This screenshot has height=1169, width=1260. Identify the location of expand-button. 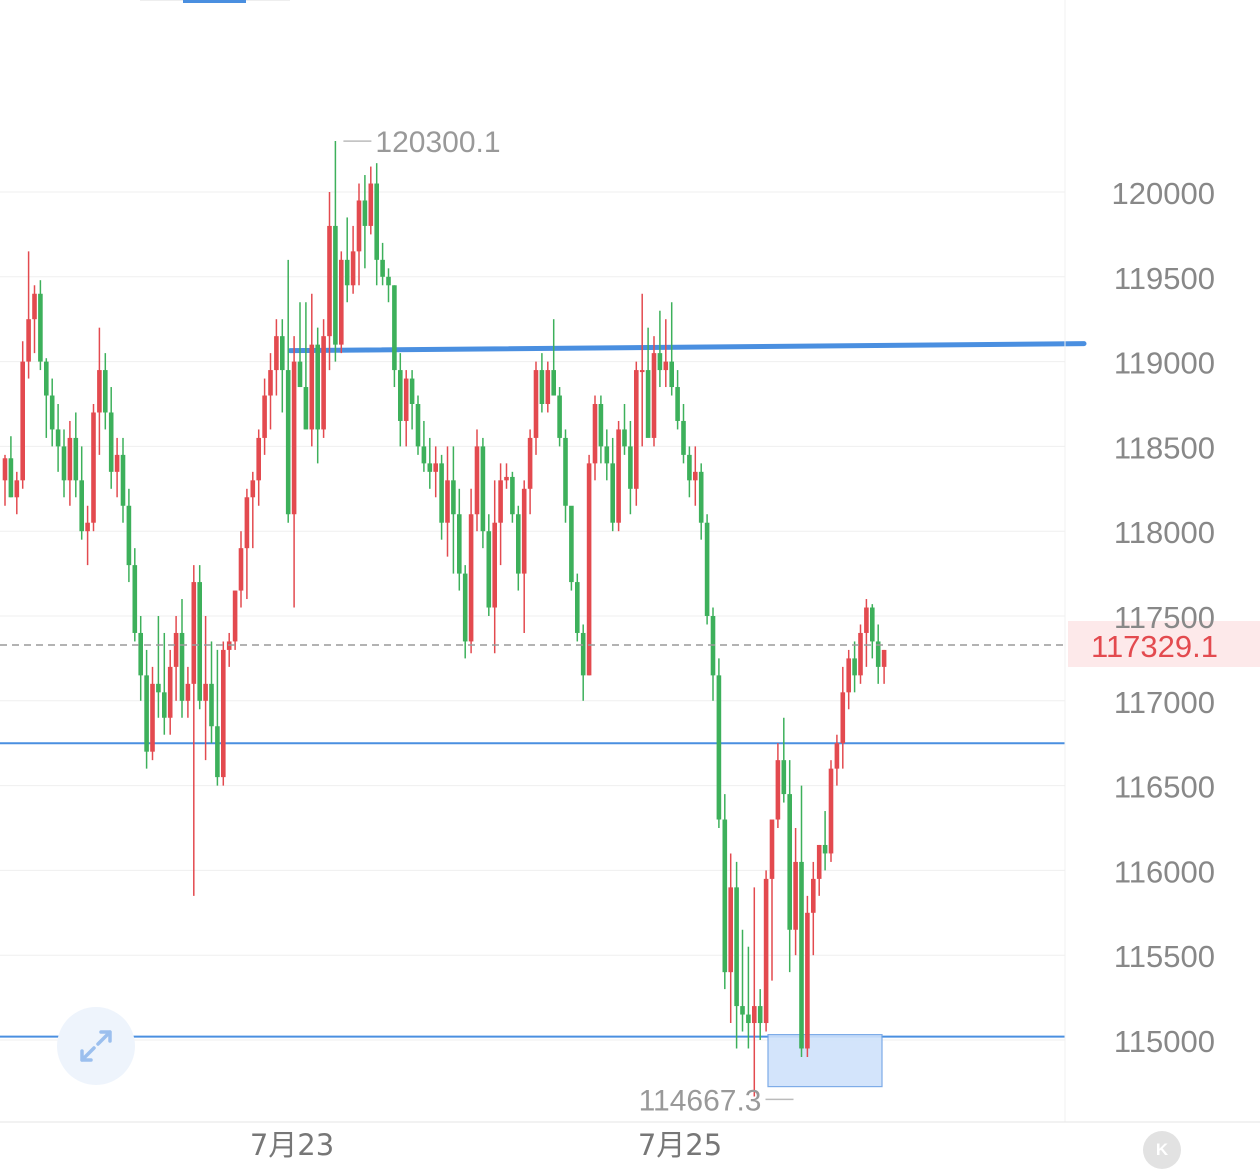
(96, 1046).